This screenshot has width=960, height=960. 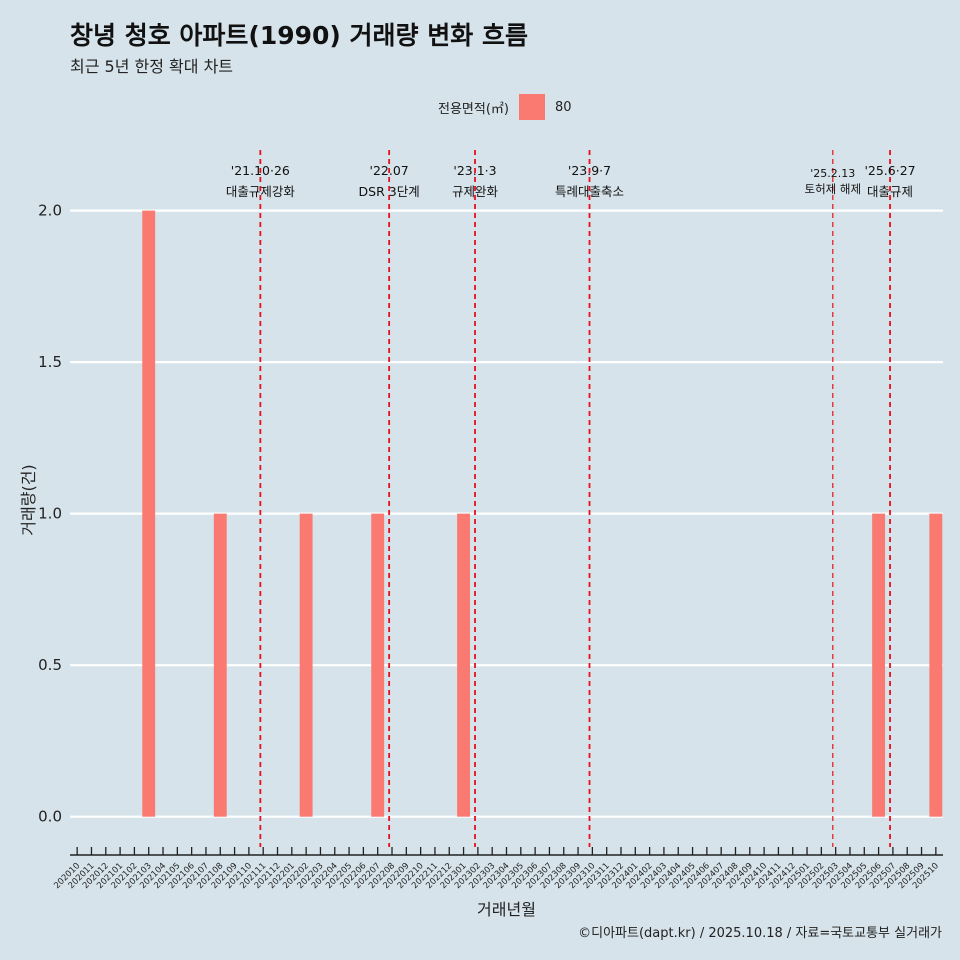 I want to click on event-label: 대출규제, so click(x=890, y=191).